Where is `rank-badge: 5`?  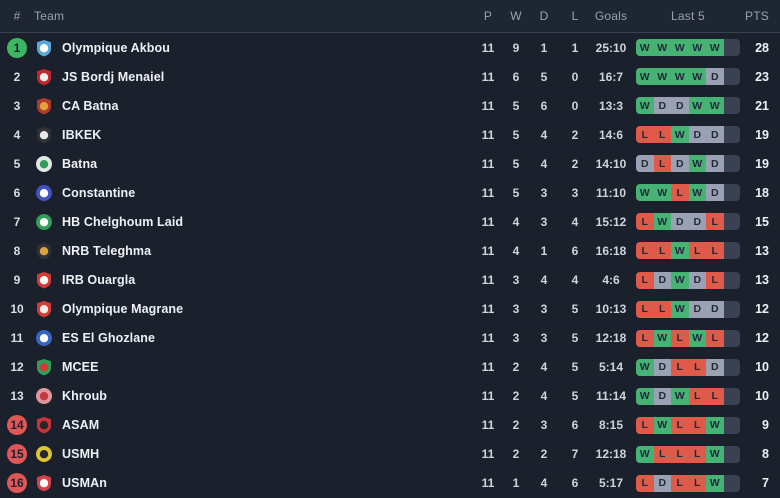
rank-badge: 5 is located at coordinates (17, 163).